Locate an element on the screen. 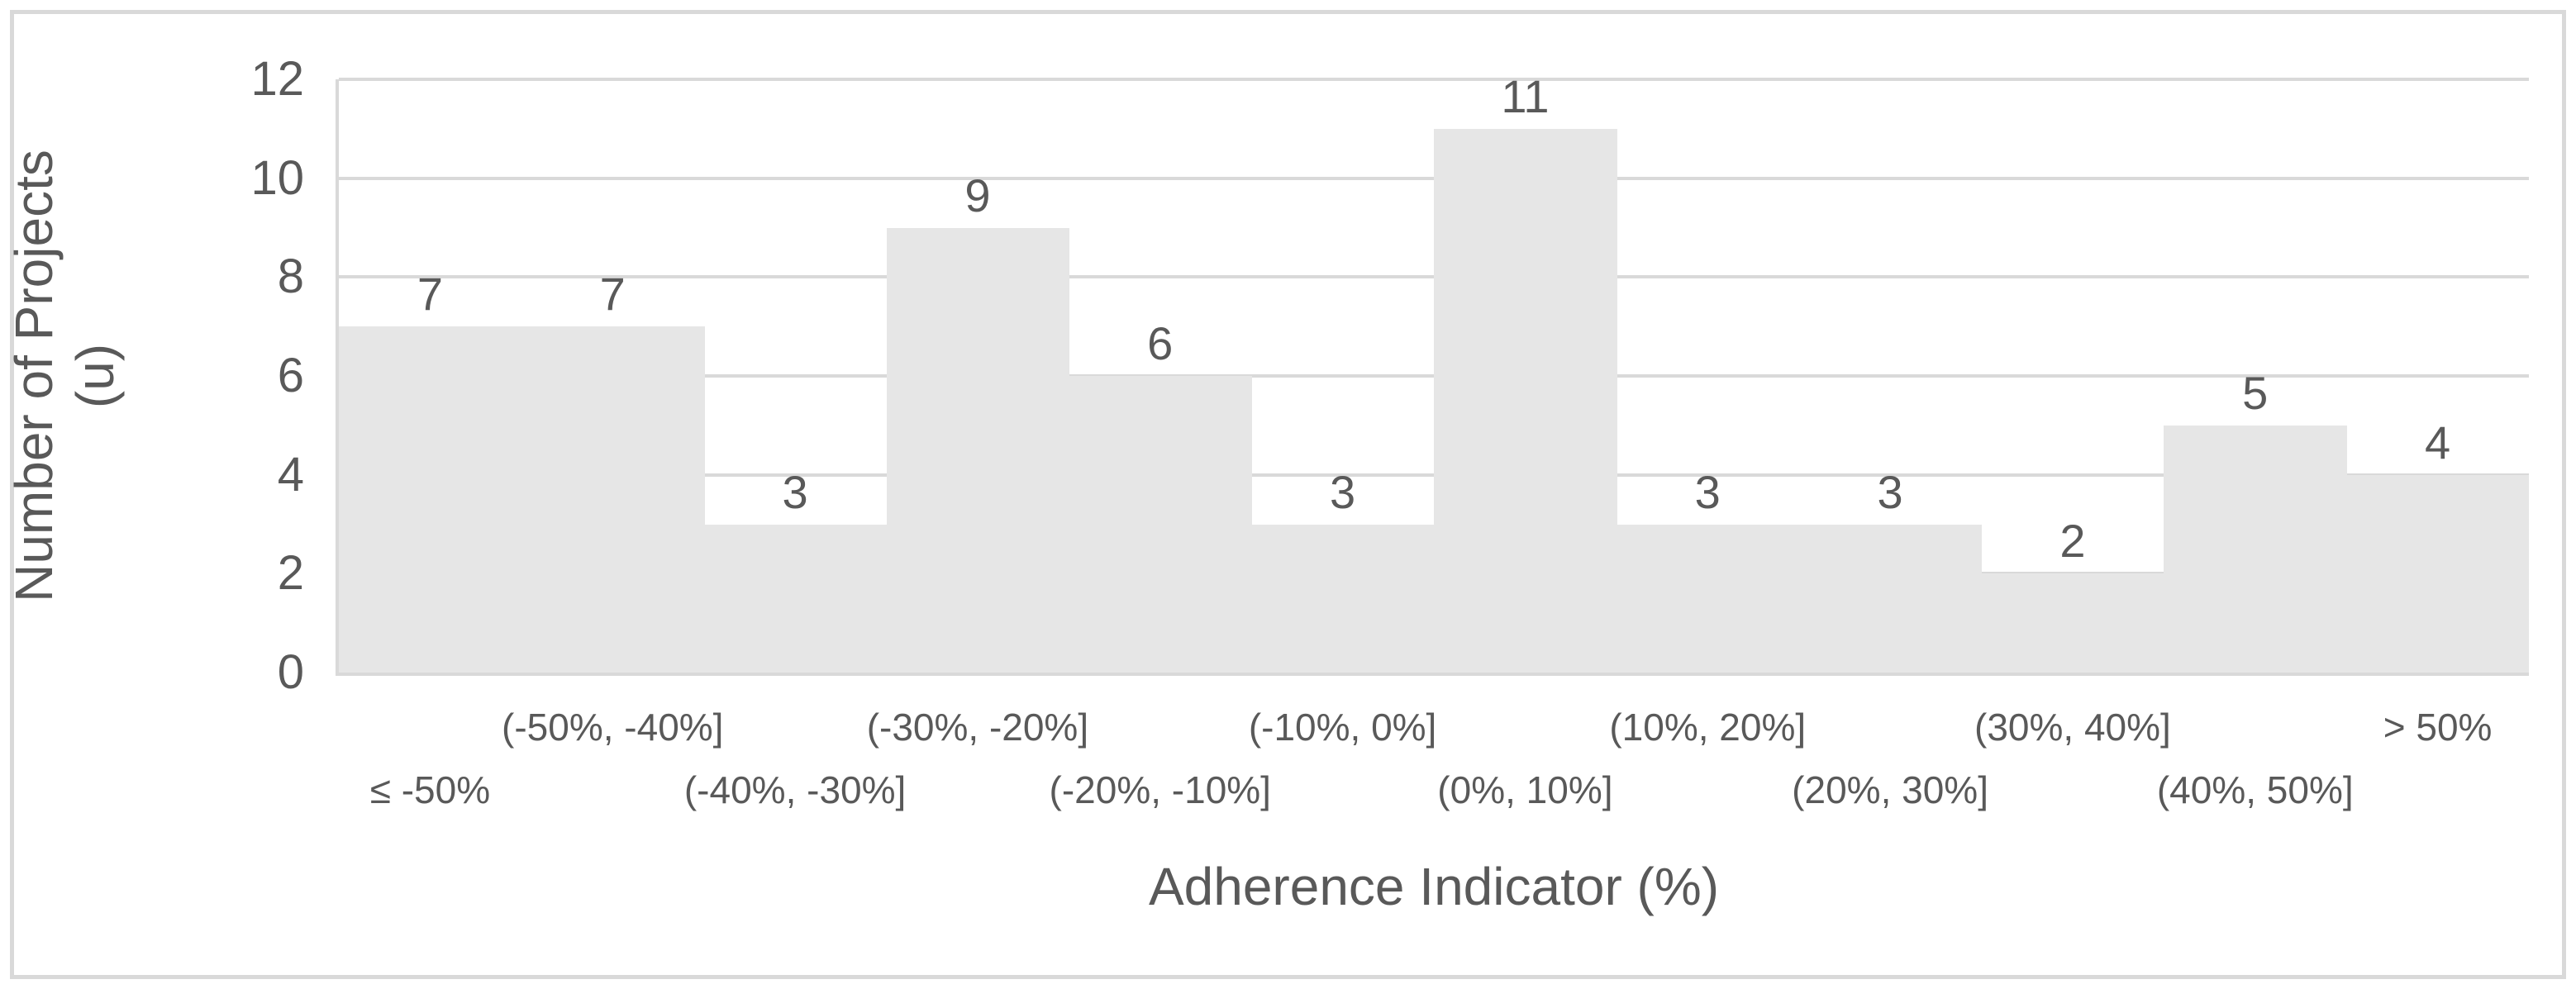 The height and width of the screenshot is (989, 2576). x-tick-label-8: (20%, 30%] is located at coordinates (1890, 789).